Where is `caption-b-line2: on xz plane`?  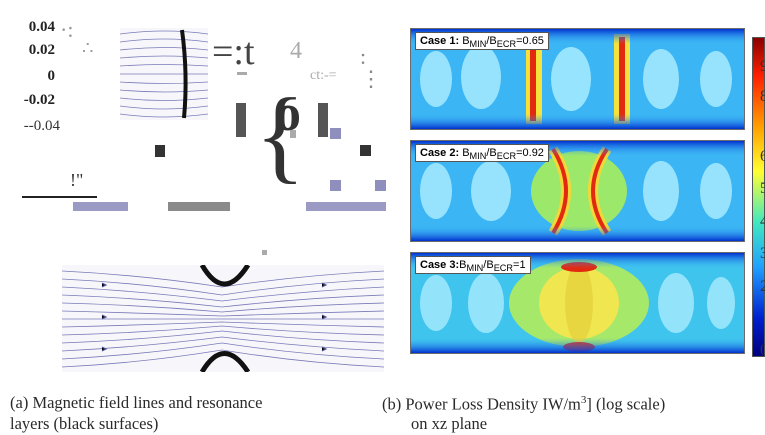
caption-b-line2: on xz plane is located at coordinates (449, 423).